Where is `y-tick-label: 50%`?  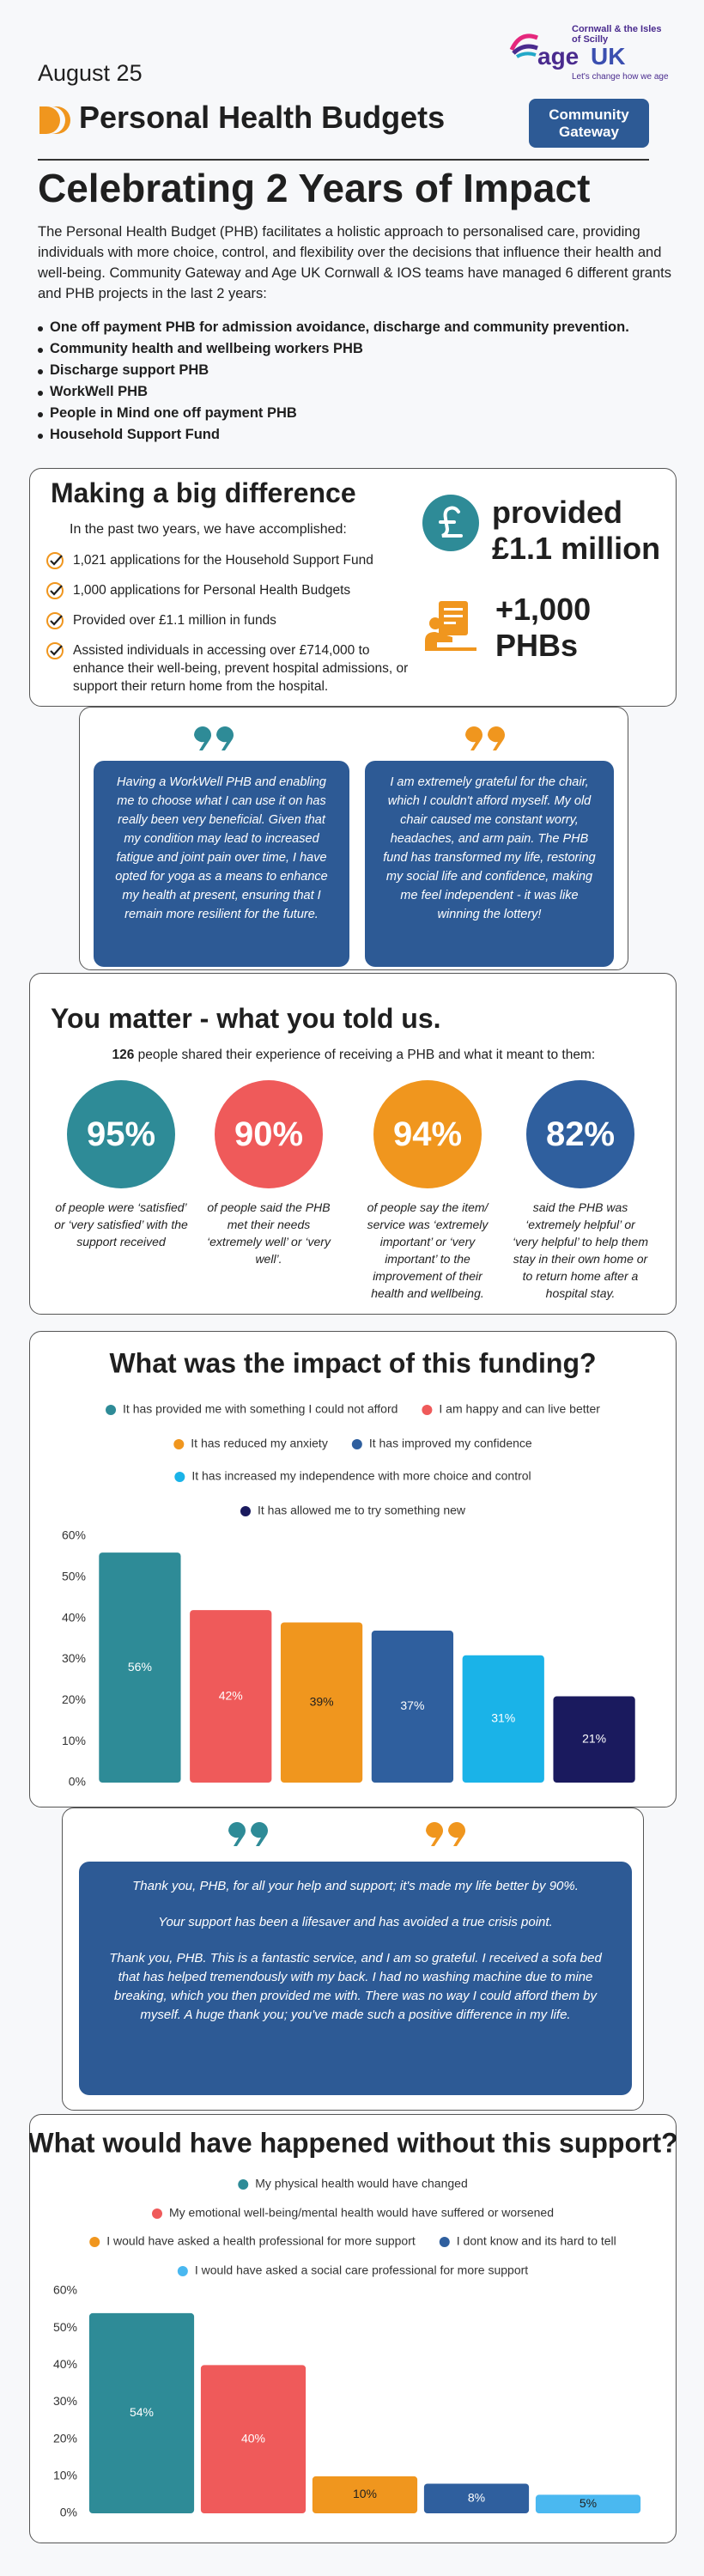
y-tick-label: 50% is located at coordinates (65, 2327).